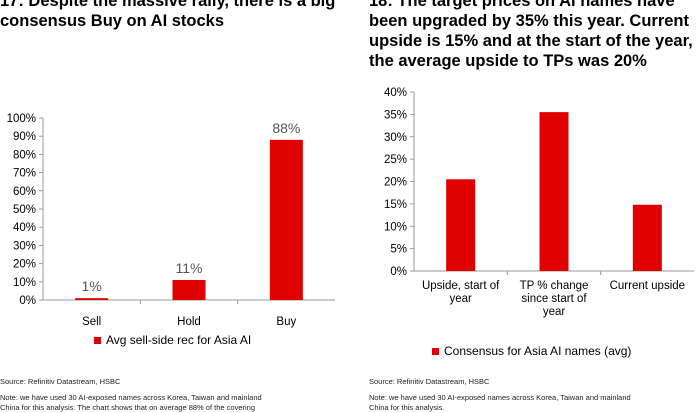 The image size is (700, 413). I want to click on chart-title-line: been upgraded by 35% this year. Current, so click(529, 21).